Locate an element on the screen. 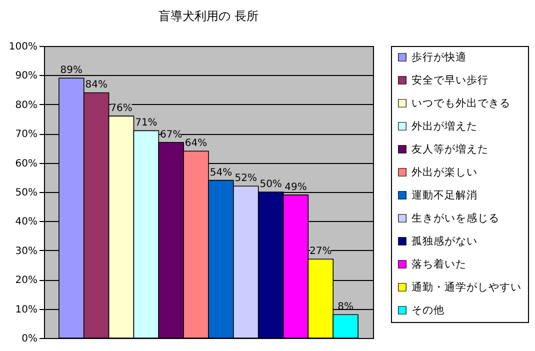 The width and height of the screenshot is (535, 351). data-label: 84% is located at coordinates (96, 85).